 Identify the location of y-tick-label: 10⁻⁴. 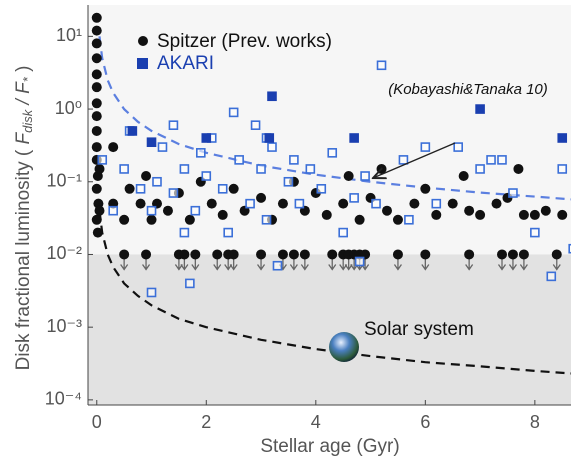
(63, 399).